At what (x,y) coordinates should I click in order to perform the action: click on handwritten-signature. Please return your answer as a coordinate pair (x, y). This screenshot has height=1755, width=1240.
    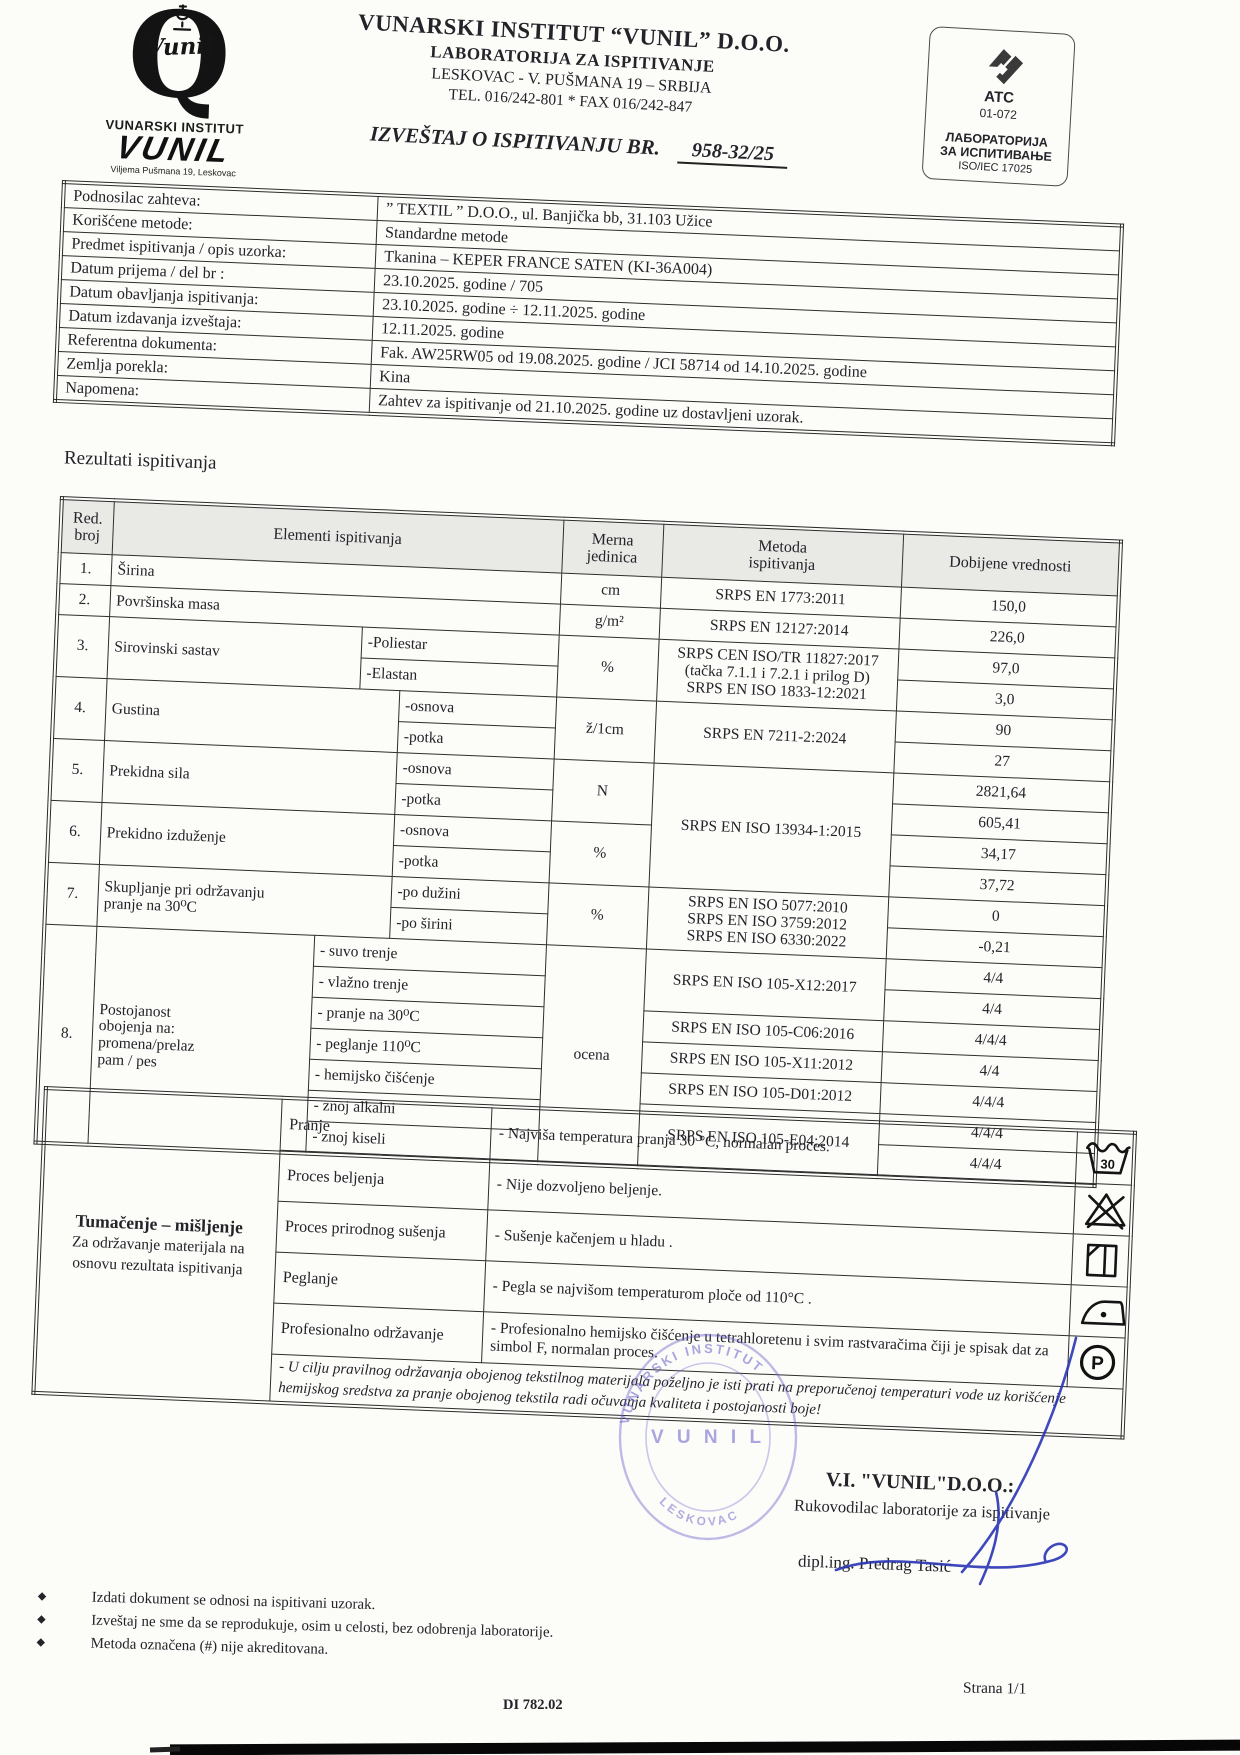
    Looking at the image, I should click on (956, 1461).